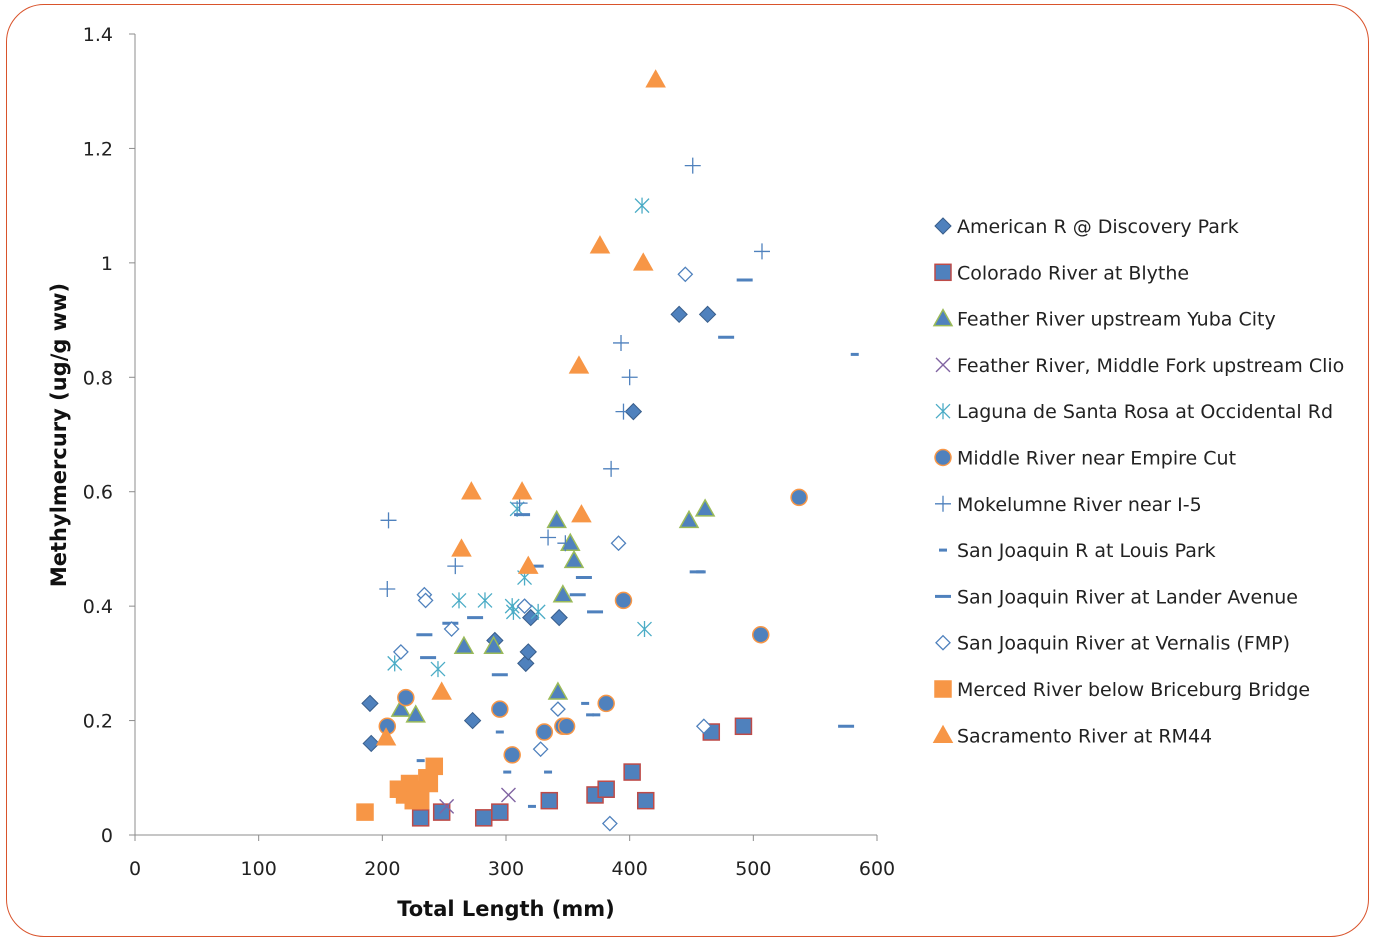 The width and height of the screenshot is (1377, 943). I want to click on legend-entry: Feather River, Middle Fork upstream Clio, so click(1139, 366).